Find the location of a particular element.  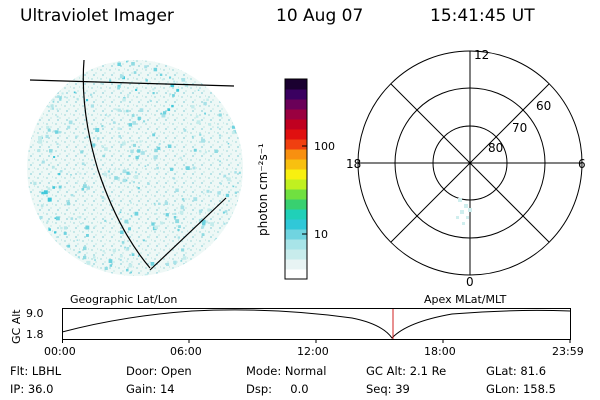

status-glon: GLon: 158.5 is located at coordinates (521, 389).